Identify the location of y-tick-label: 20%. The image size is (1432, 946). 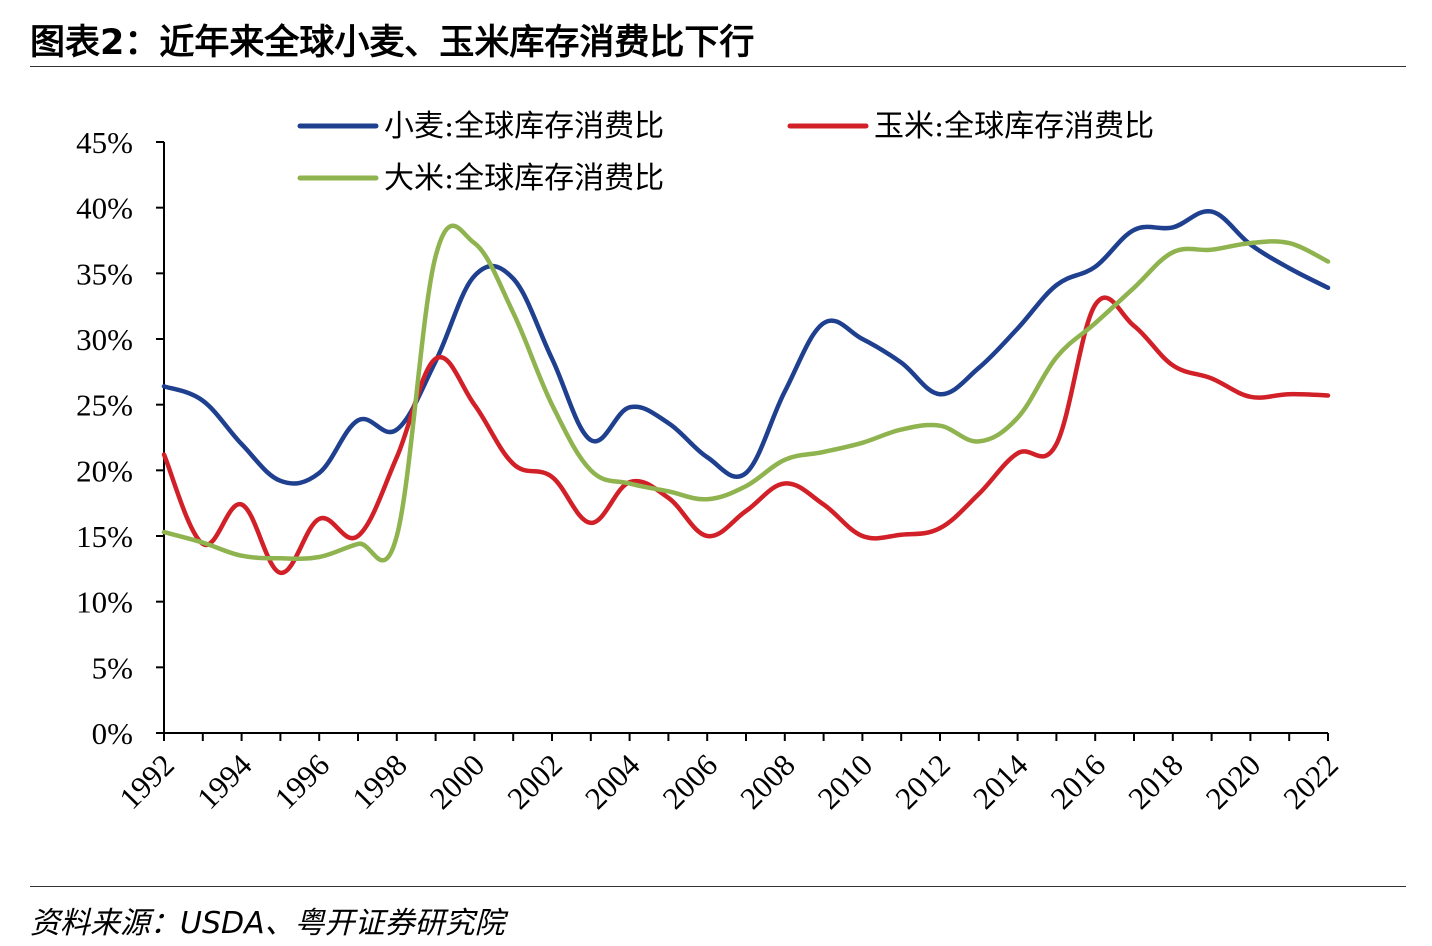
(104, 470).